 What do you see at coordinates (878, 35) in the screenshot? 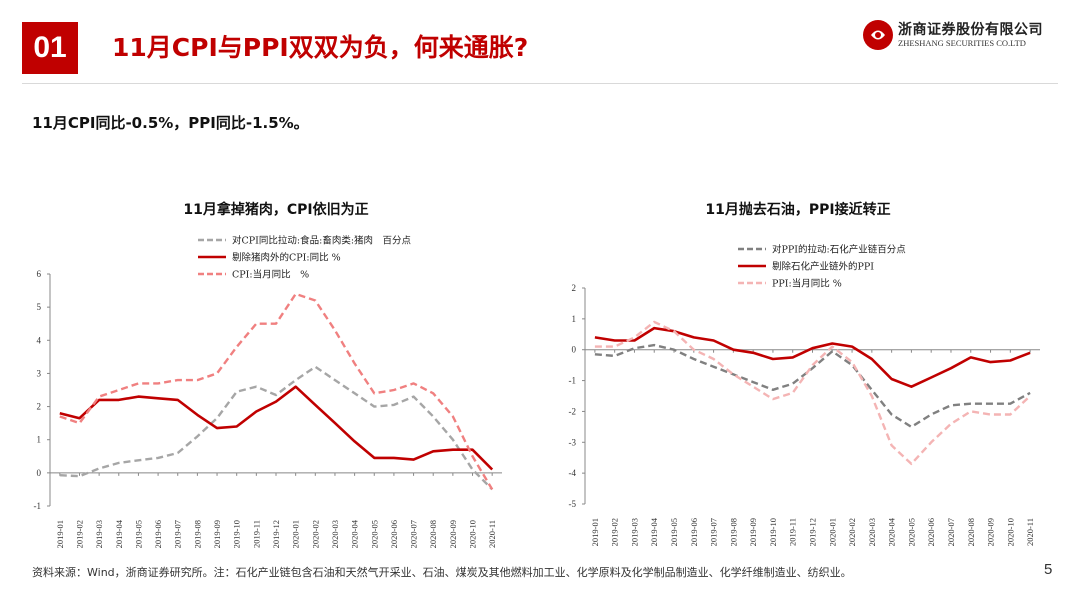
I see `logo-mark-icon` at bounding box center [878, 35].